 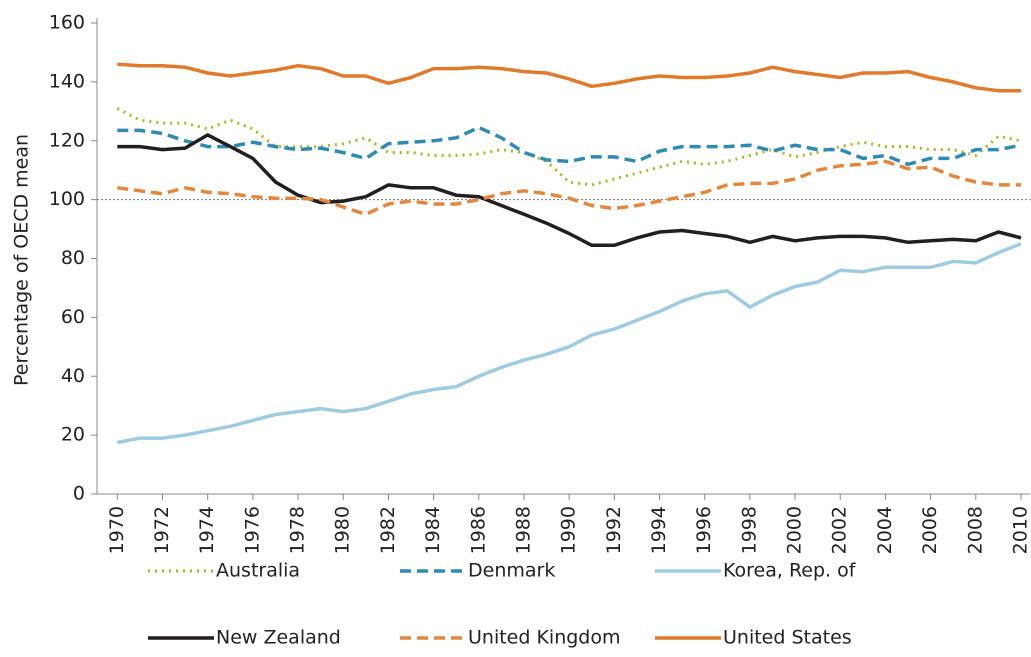 I want to click on x-tick-label: 1970, so click(x=117, y=530).